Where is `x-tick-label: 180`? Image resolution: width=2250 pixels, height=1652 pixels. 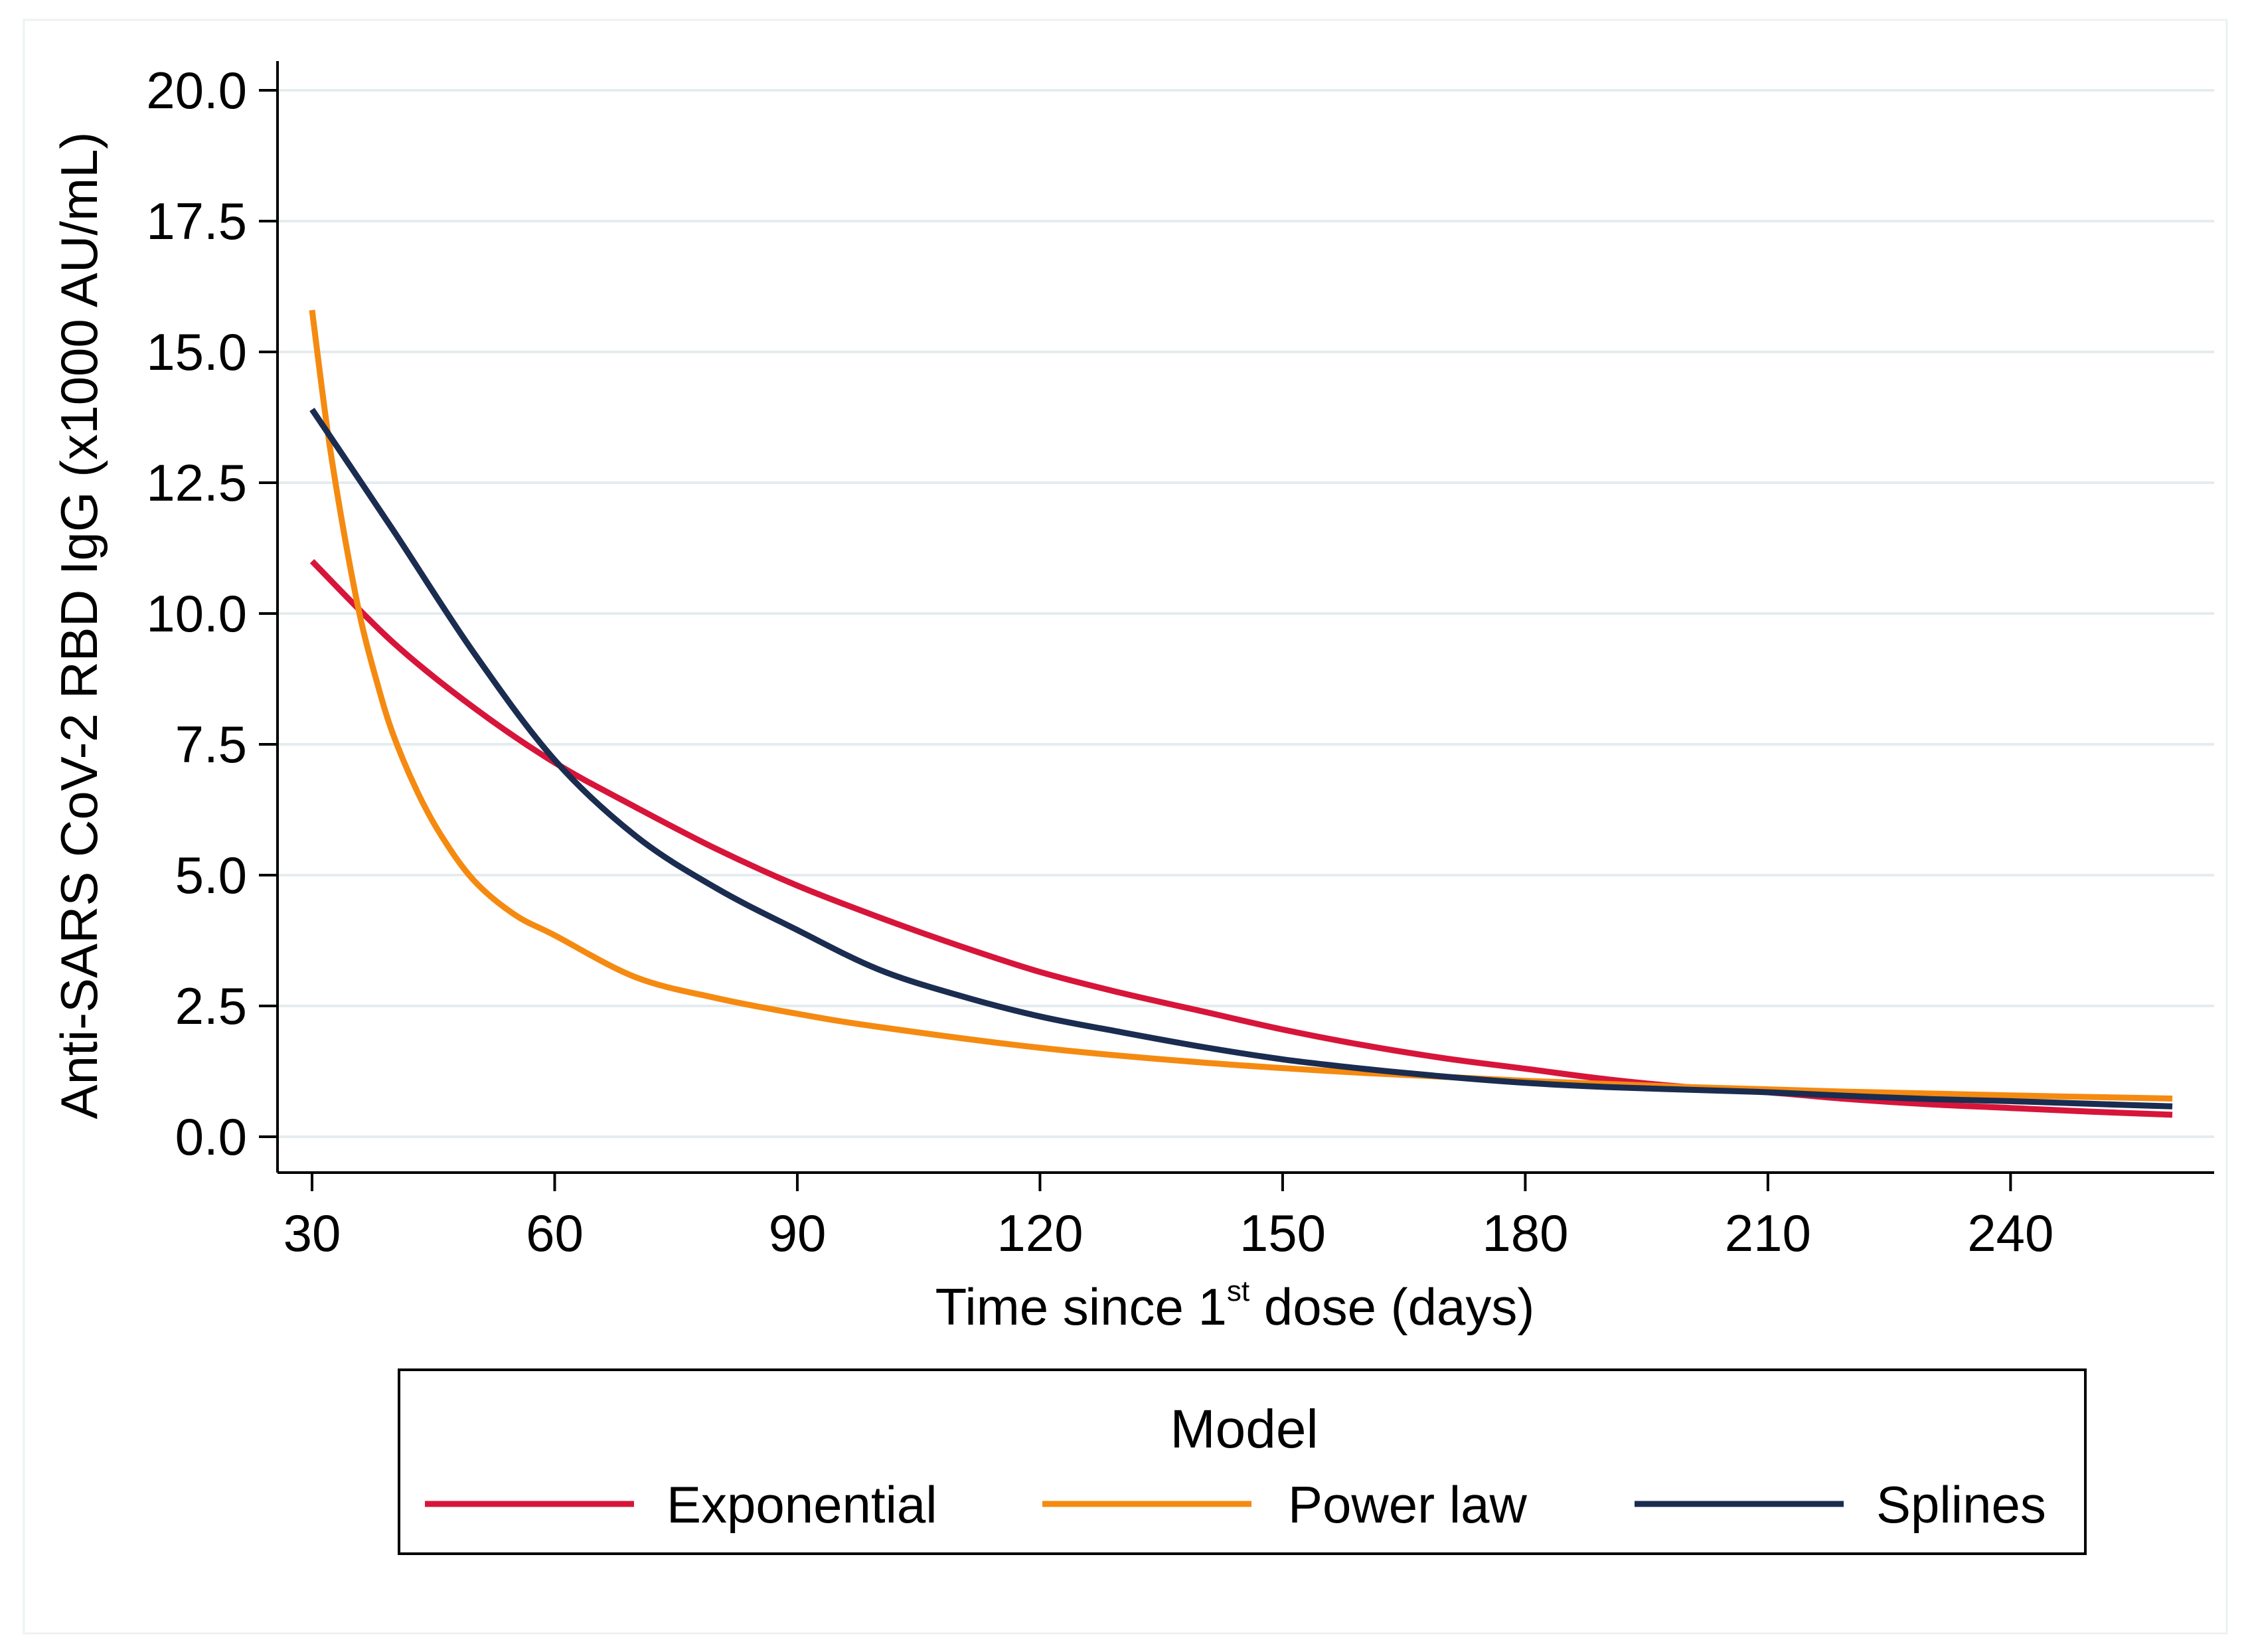 x-tick-label: 180 is located at coordinates (1525, 1233).